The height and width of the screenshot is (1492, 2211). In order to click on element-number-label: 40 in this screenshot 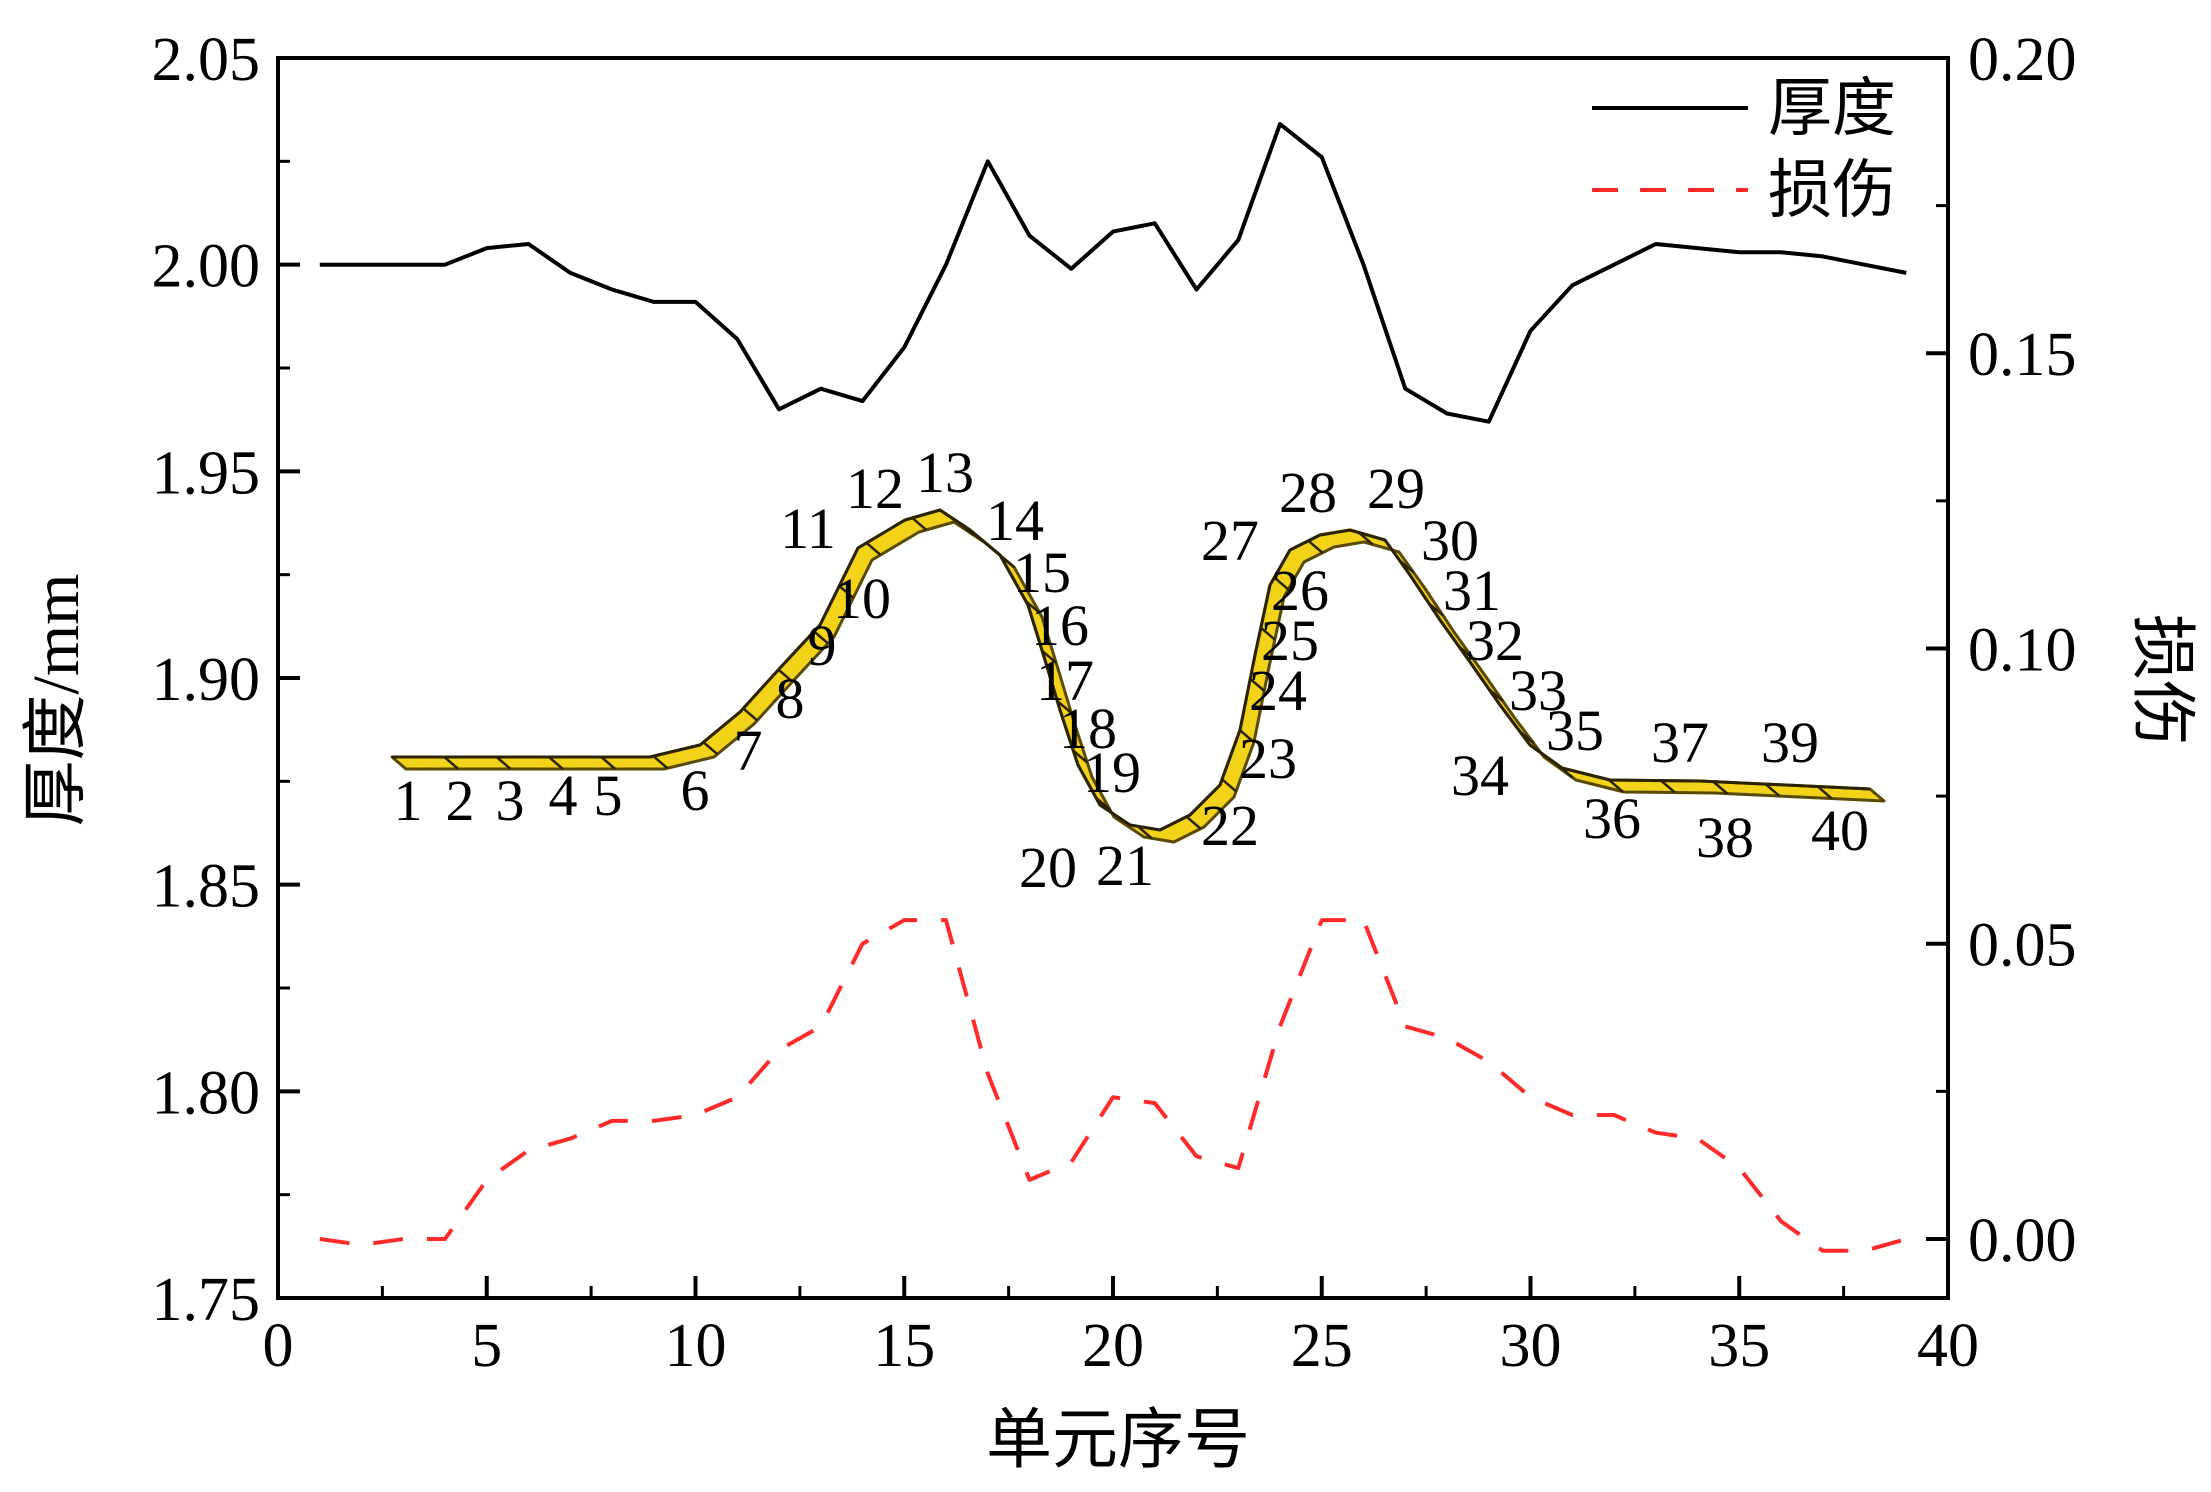, I will do `click(1840, 830)`.